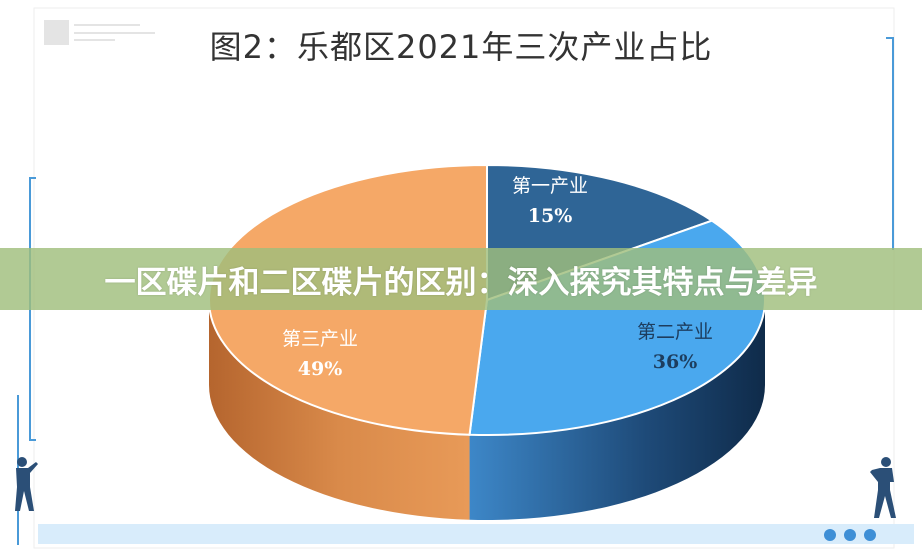  I want to click on banner-text: 一区碟片和二区碟片的区别：深入探究其特点与差异, so click(461, 282).